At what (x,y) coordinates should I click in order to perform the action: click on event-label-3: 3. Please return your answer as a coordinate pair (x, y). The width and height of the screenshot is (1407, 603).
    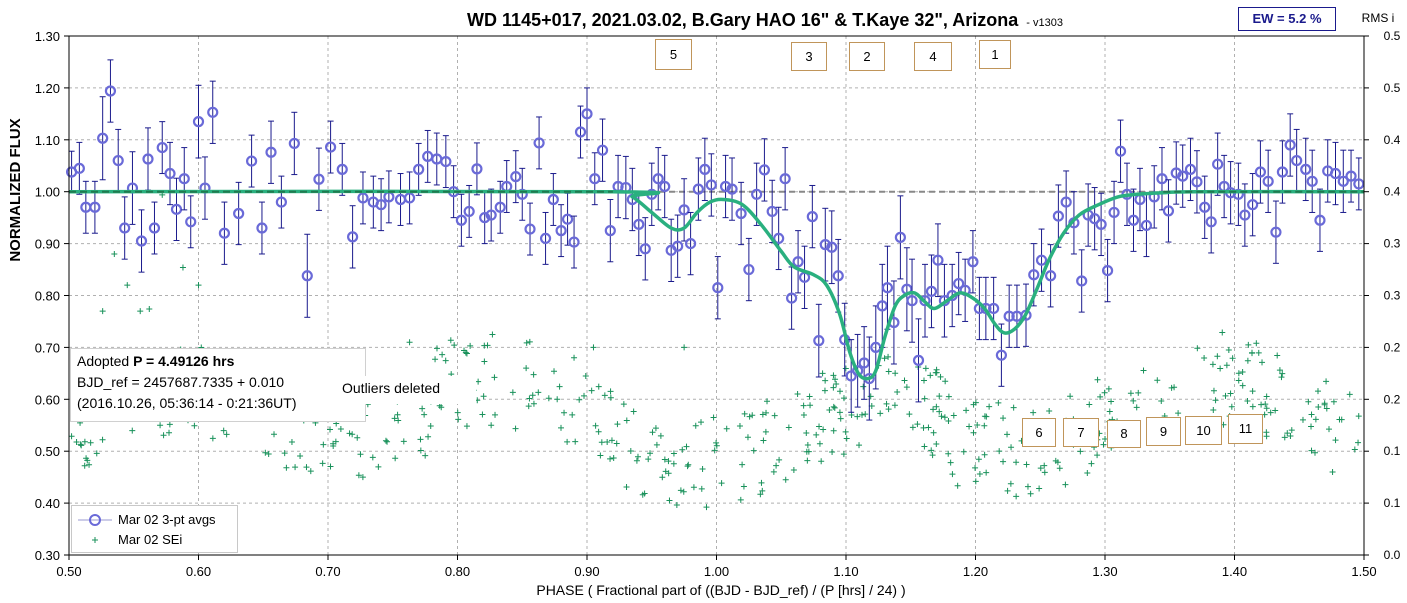
    Looking at the image, I should click on (809, 56).